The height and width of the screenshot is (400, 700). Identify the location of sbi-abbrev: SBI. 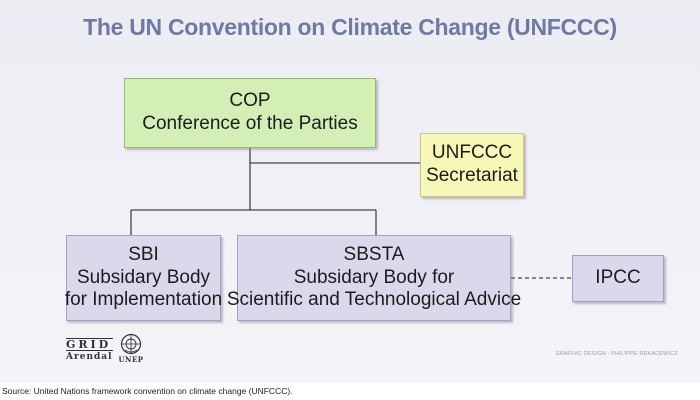
(143, 254).